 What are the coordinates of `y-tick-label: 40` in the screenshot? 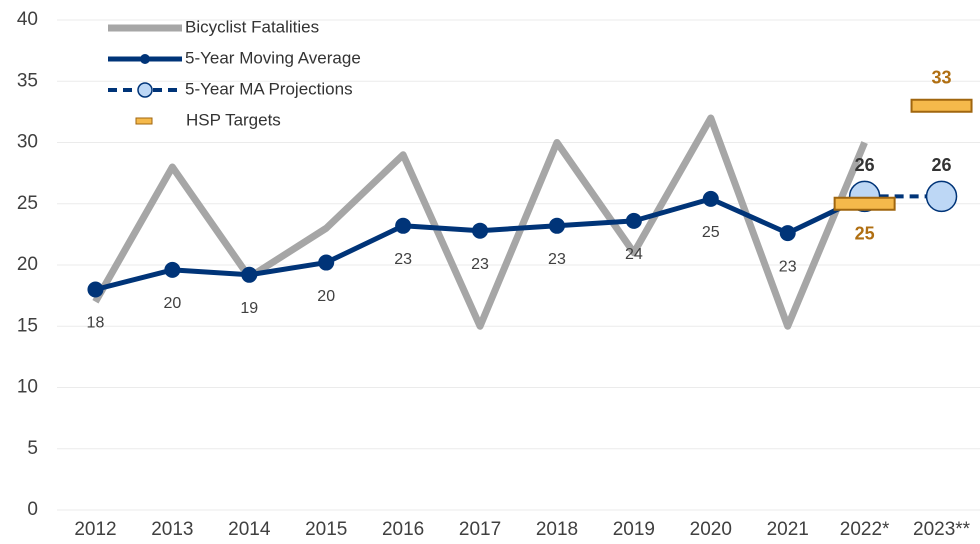 It's located at (27, 19).